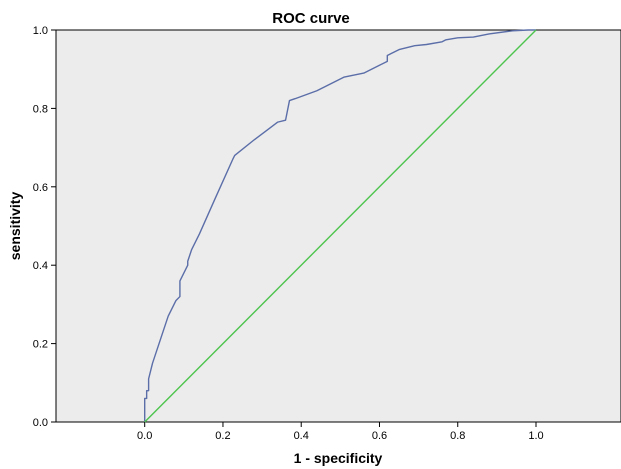  I want to click on y-tick-label: 0.2, so click(40, 345).